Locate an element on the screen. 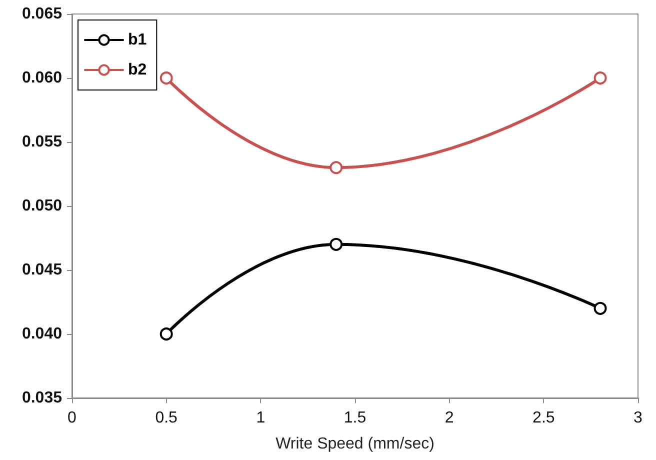 The image size is (656, 460). legend-label: b2 is located at coordinates (137, 70).